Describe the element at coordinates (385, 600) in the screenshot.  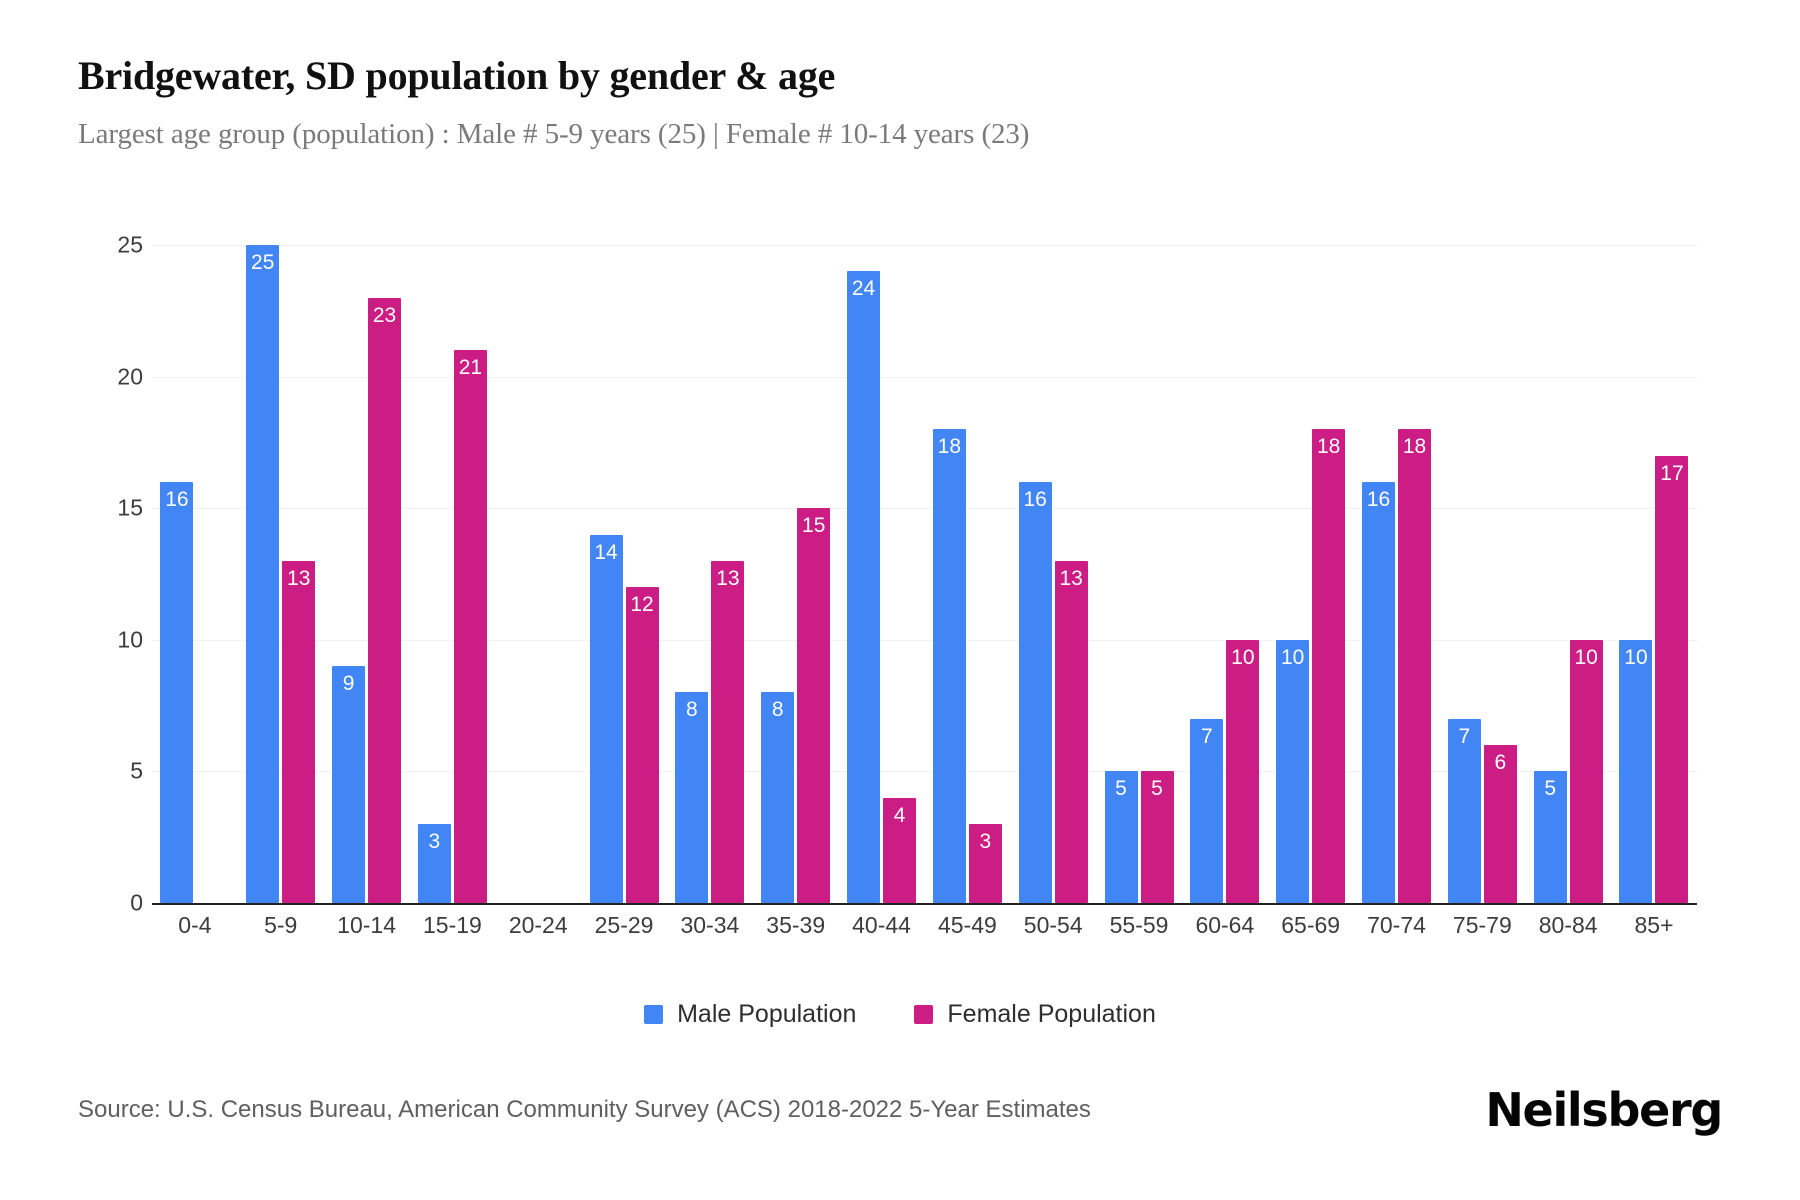
I see `bar-female: 23` at that location.